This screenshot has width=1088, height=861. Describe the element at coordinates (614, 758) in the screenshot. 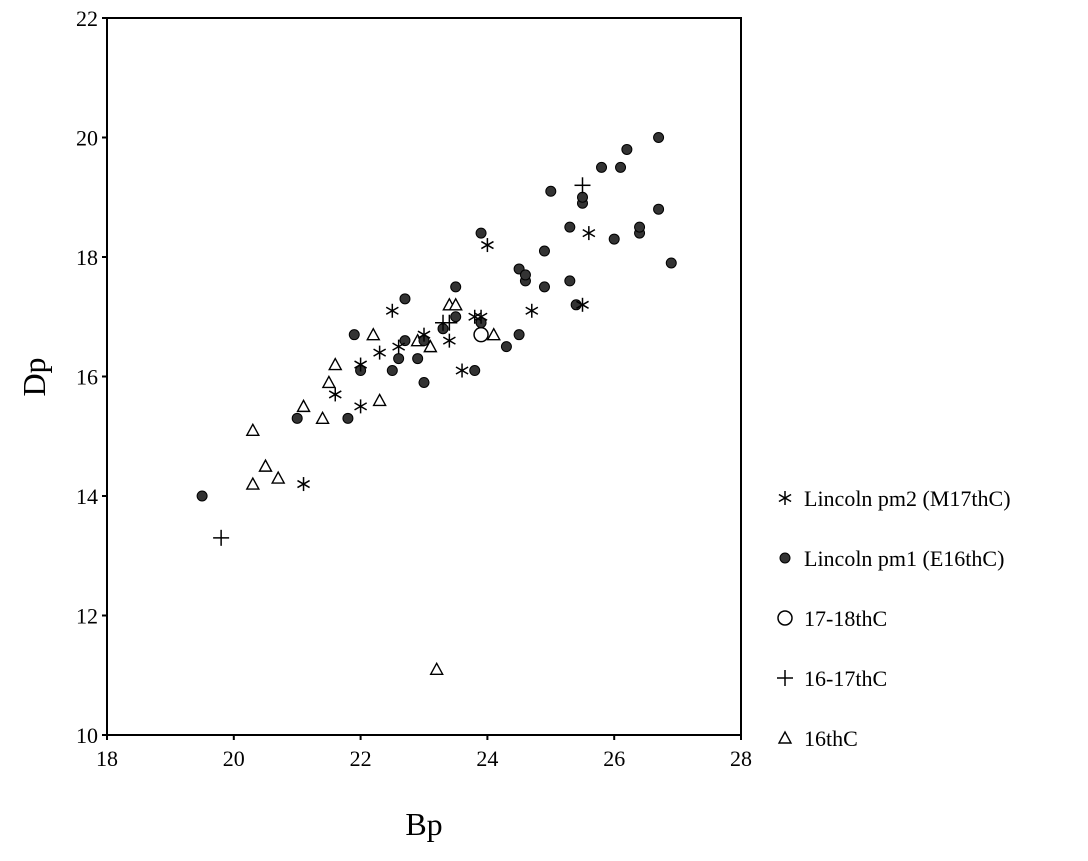

I see `x-tick-label: 26` at that location.